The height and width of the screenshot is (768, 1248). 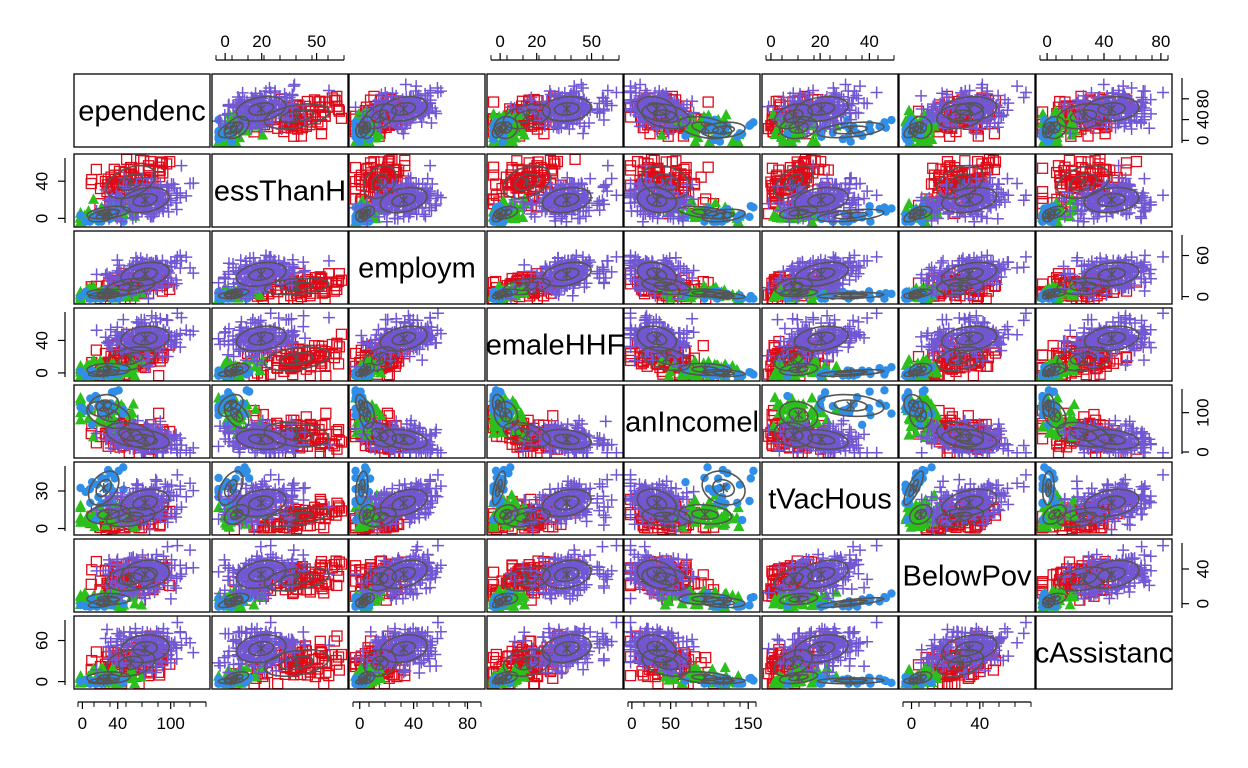 What do you see at coordinates (692, 110) in the screenshot?
I see `panel-r1-c5` at bounding box center [692, 110].